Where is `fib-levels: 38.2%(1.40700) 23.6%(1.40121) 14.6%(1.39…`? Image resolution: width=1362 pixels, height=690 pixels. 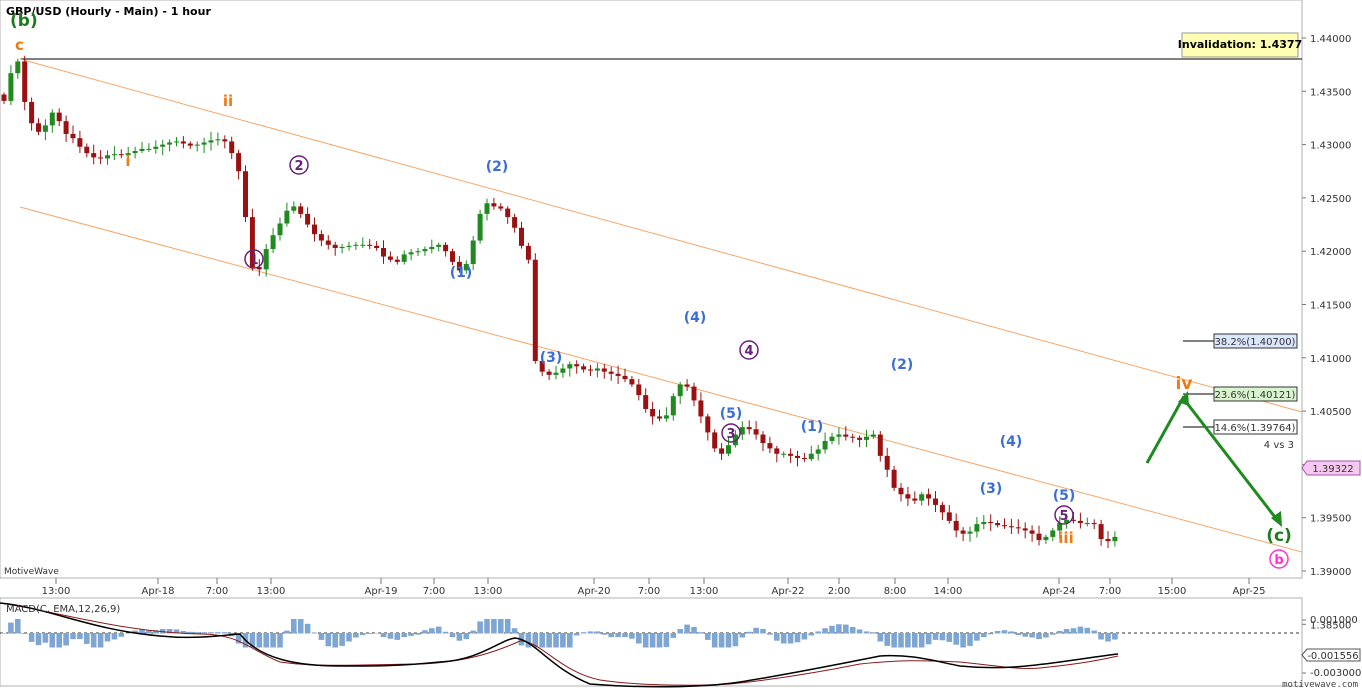
fib-levels: 38.2%(1.40700) 23.6%(1.40121) 14.6%(1.39… is located at coordinates (1240, 392).